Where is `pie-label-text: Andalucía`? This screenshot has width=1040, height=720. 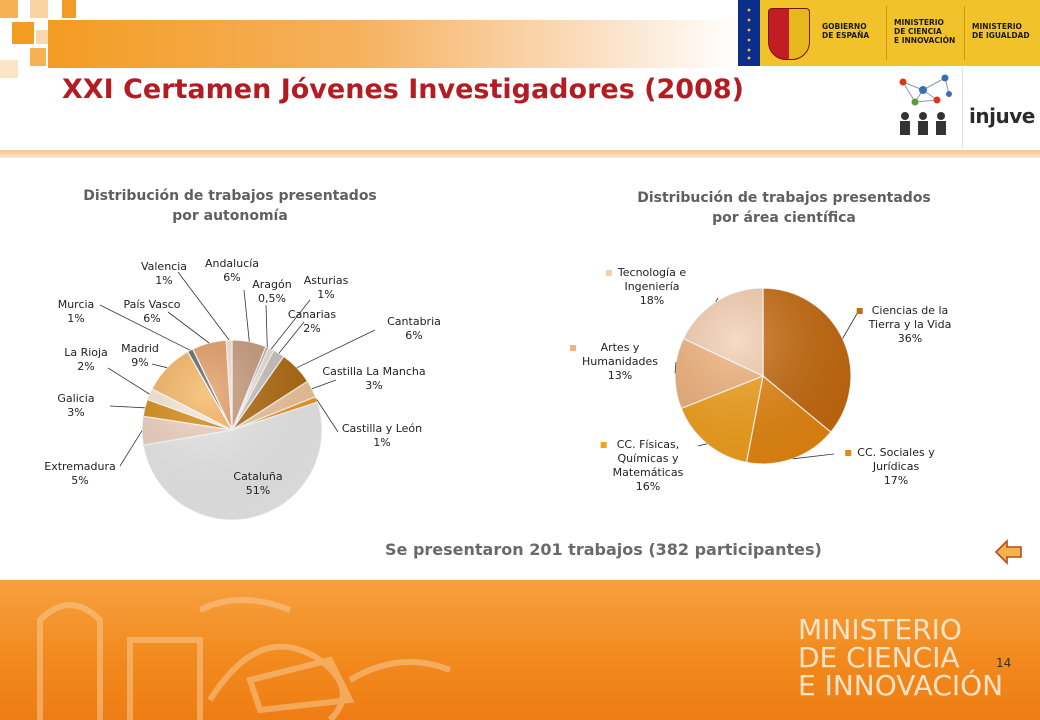 pie-label-text: Andalucía is located at coordinates (232, 263).